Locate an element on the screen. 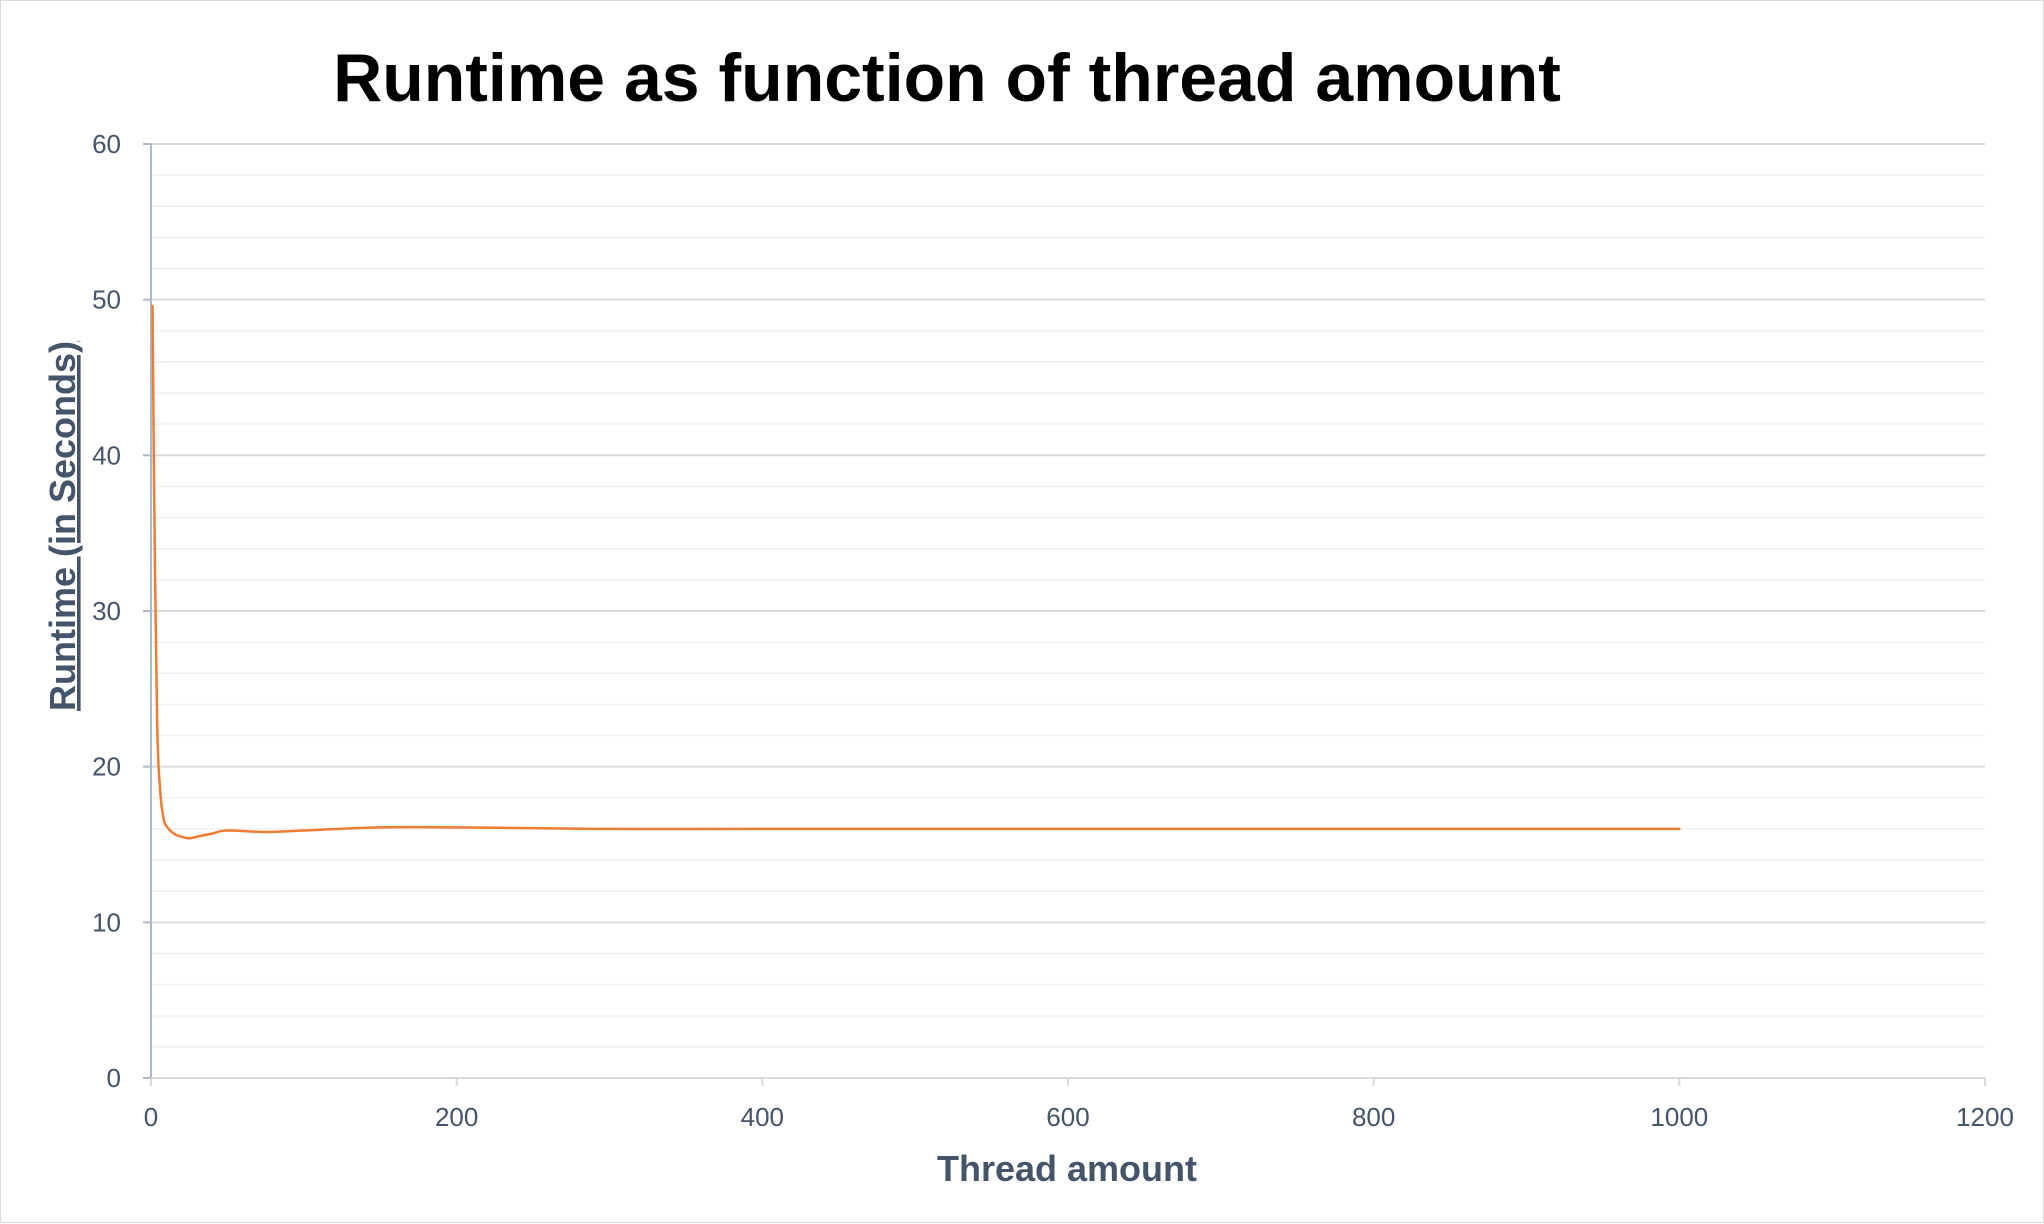 Image resolution: width=2044 pixels, height=1224 pixels. x-axis-tick-labels: 0 200 400 600 800 1000 1200 is located at coordinates (1079, 1117).